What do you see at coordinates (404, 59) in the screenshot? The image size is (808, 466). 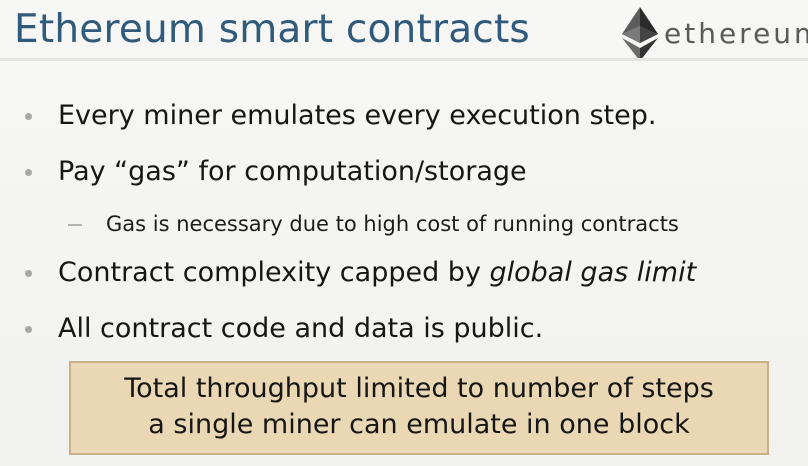 I see `title-divider` at bounding box center [404, 59].